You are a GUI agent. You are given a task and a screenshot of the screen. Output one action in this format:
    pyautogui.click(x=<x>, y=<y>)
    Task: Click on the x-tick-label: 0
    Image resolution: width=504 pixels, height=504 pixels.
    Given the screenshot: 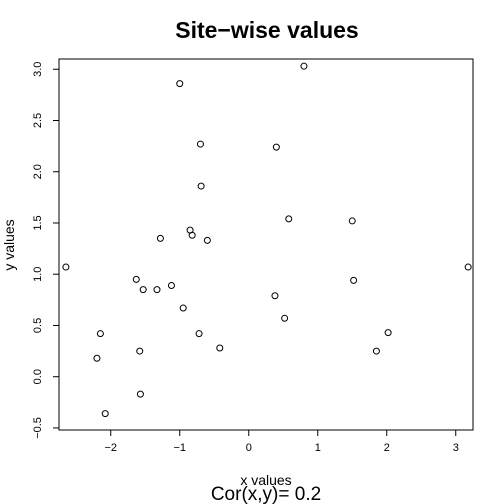 What is the action you would take?
    pyautogui.click(x=249, y=448)
    